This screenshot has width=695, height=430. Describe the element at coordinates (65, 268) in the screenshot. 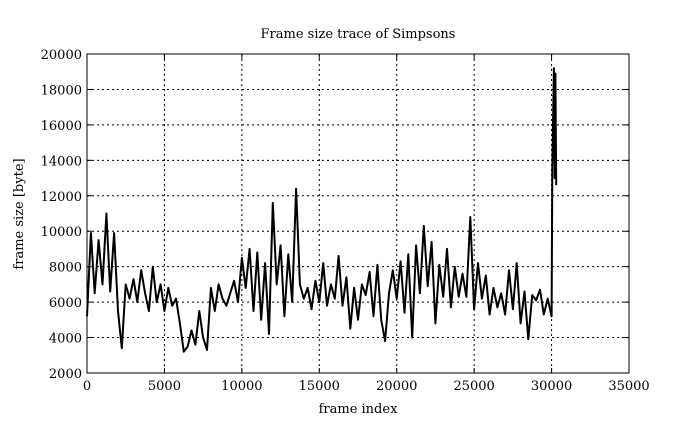

I see `y-tick-label: 8000` at that location.